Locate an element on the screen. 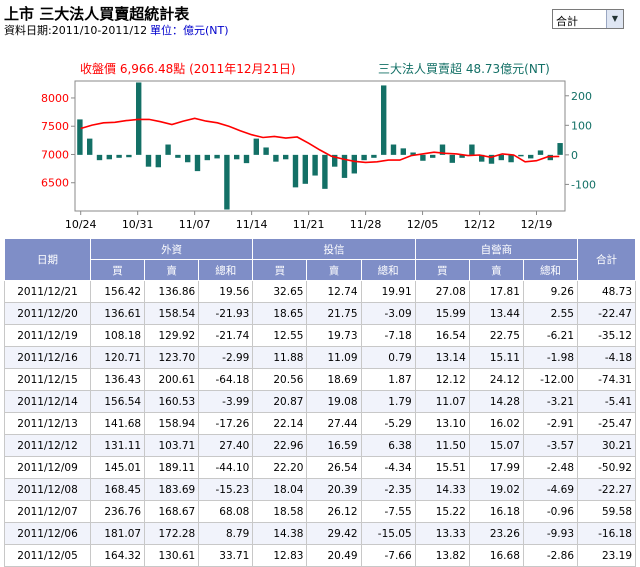 This screenshot has height=567, width=640. value-cell: 19.02 is located at coordinates (496, 489).